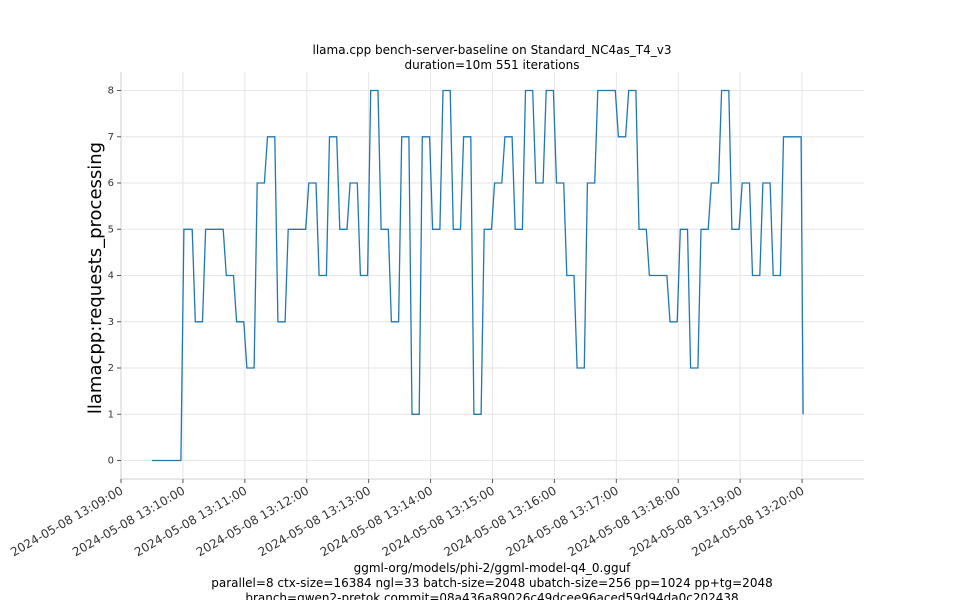 The image size is (960, 600). Describe the element at coordinates (111, 322) in the screenshot. I see `y-tick-label: 3` at that location.